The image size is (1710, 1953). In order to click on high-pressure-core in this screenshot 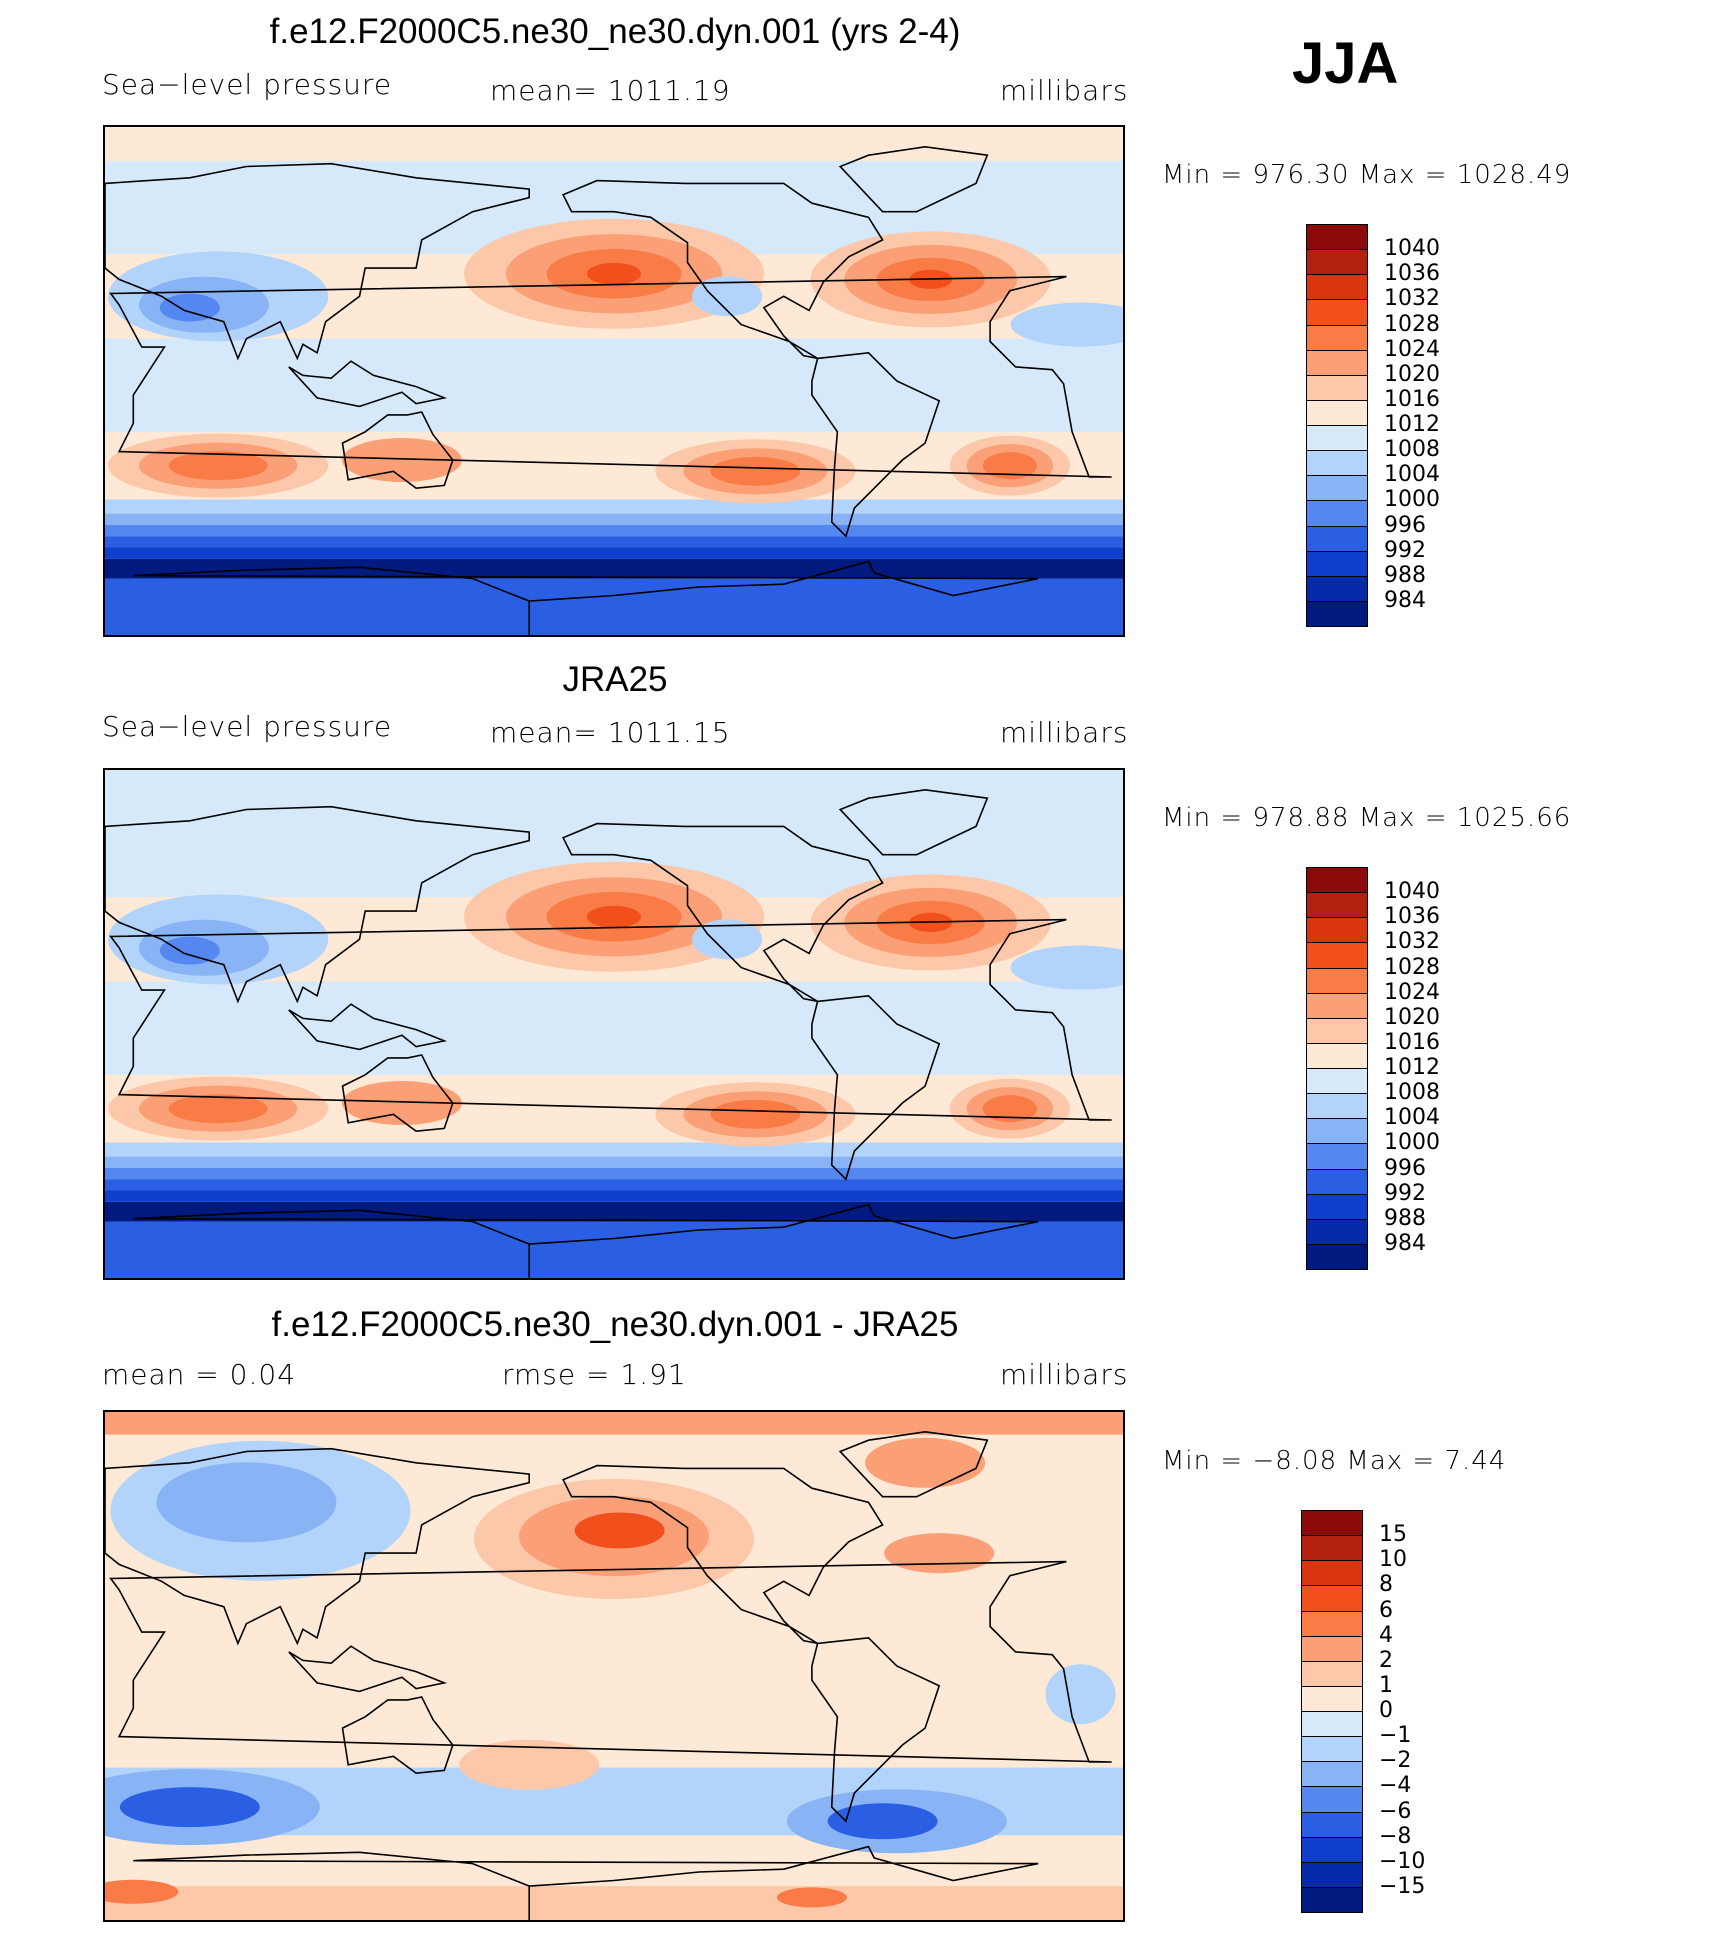, I will do `click(614, 273)`.